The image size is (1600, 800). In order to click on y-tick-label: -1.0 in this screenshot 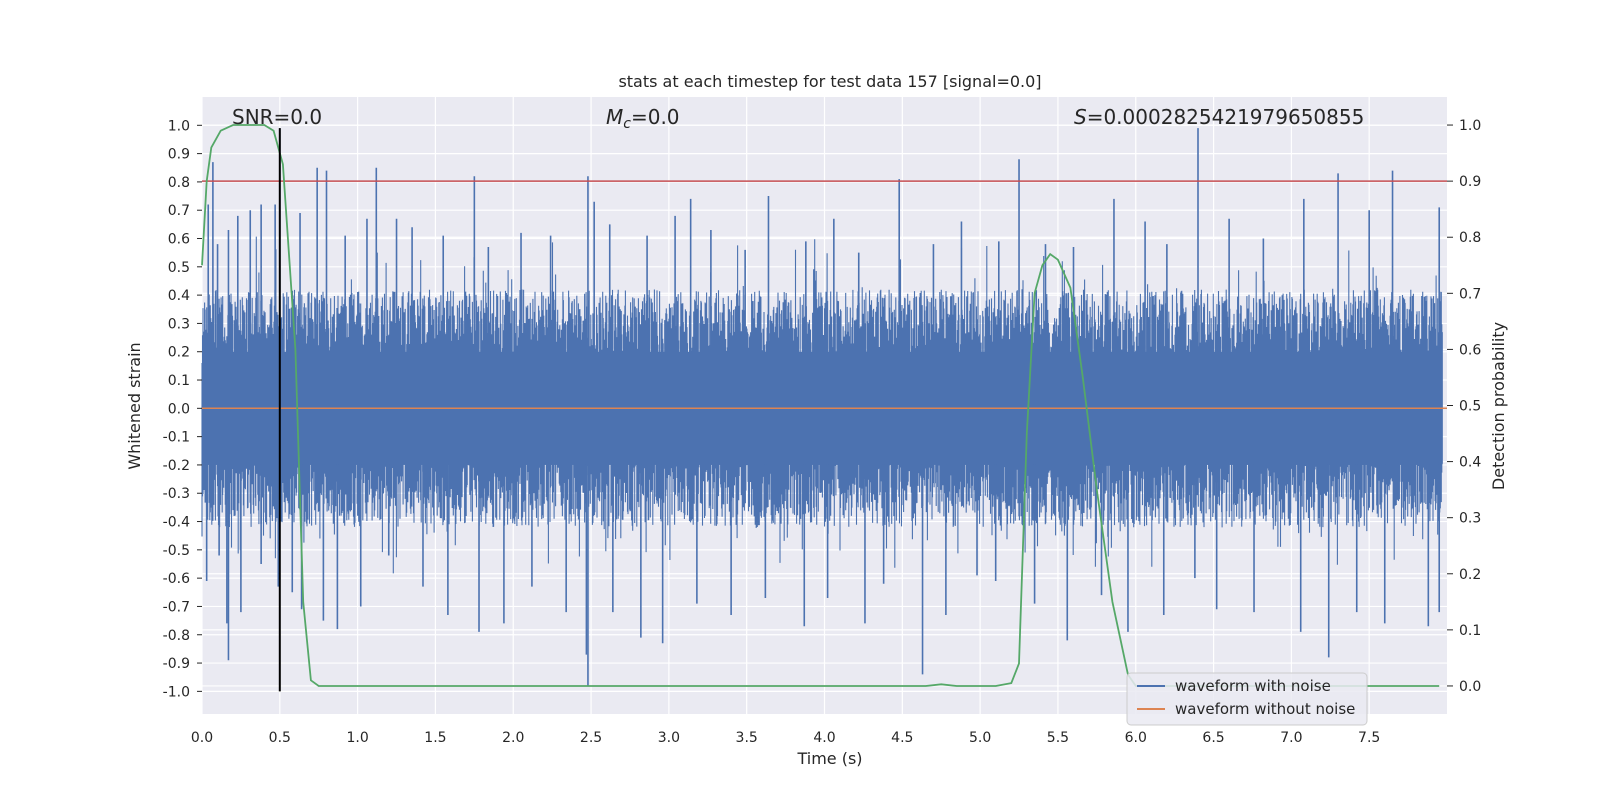, I will do `click(176, 692)`.